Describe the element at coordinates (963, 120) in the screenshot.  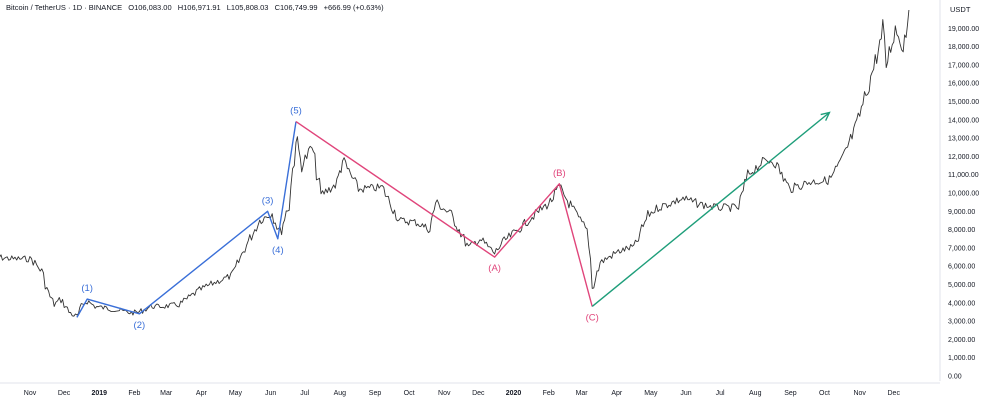
I see `y-tick-label: 14,000.00` at that location.